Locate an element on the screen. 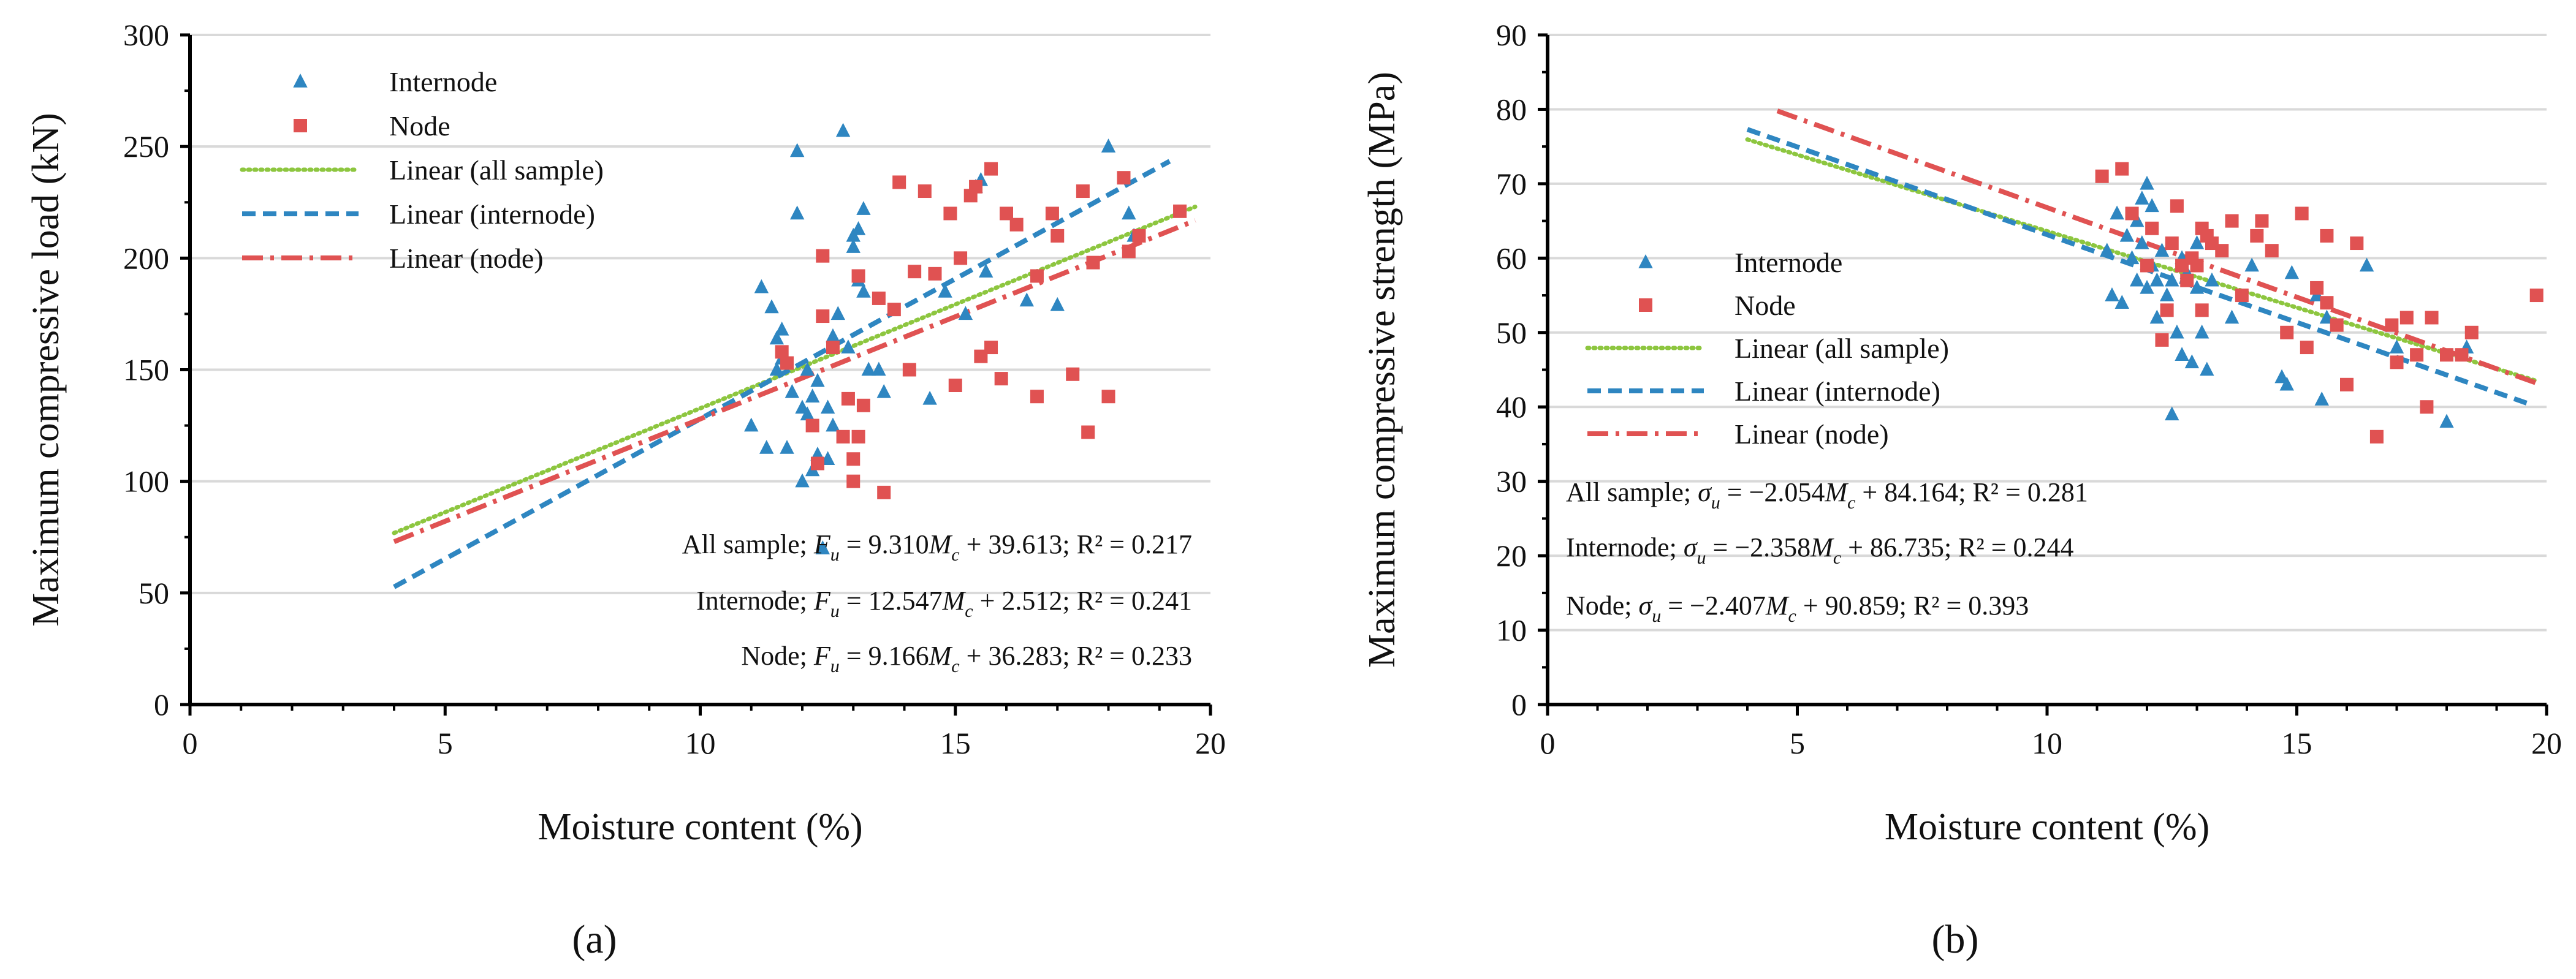 This screenshot has height=979, width=2576. equation-post: + 84.164; R² = 0.281 is located at coordinates (1971, 492).